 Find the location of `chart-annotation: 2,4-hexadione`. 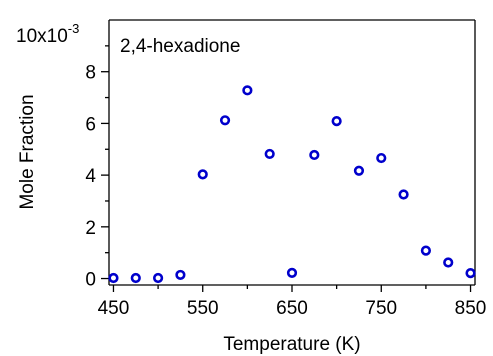

chart-annotation: 2,4-hexadione is located at coordinates (180, 46).